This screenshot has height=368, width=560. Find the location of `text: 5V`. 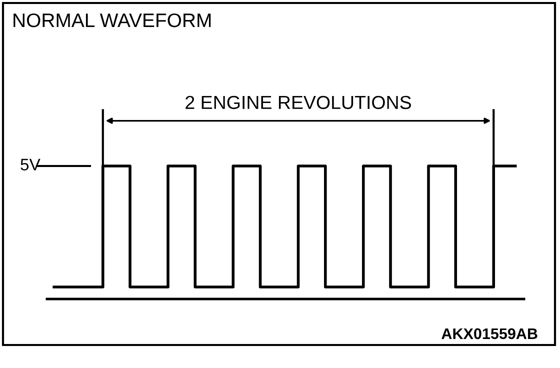

text: 5V is located at coordinates (30, 164).